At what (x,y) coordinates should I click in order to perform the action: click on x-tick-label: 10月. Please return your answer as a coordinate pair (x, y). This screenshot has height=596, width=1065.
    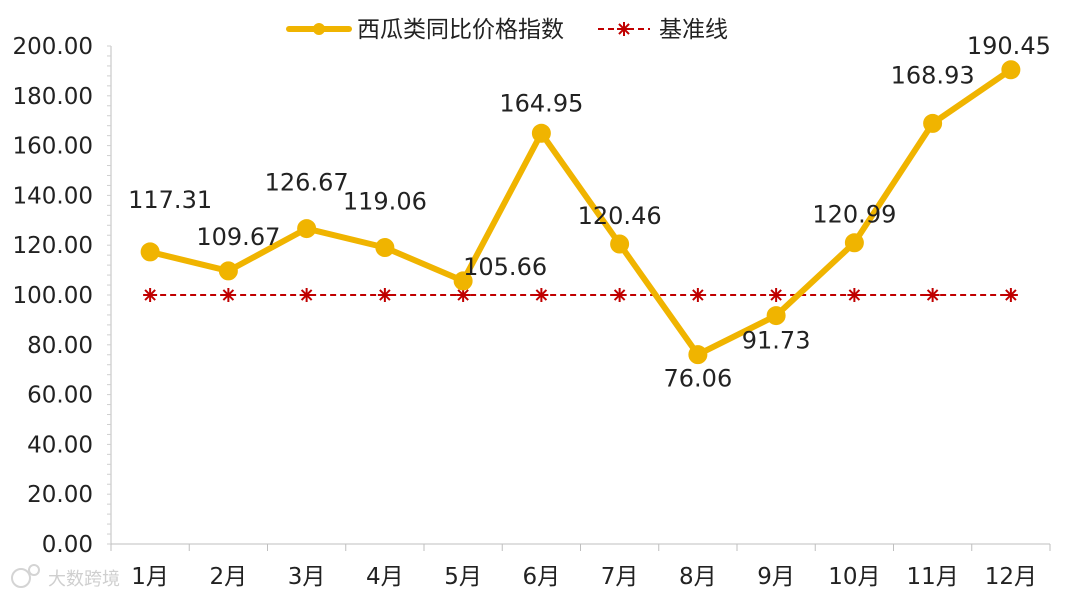
    Looking at the image, I should click on (854, 577).